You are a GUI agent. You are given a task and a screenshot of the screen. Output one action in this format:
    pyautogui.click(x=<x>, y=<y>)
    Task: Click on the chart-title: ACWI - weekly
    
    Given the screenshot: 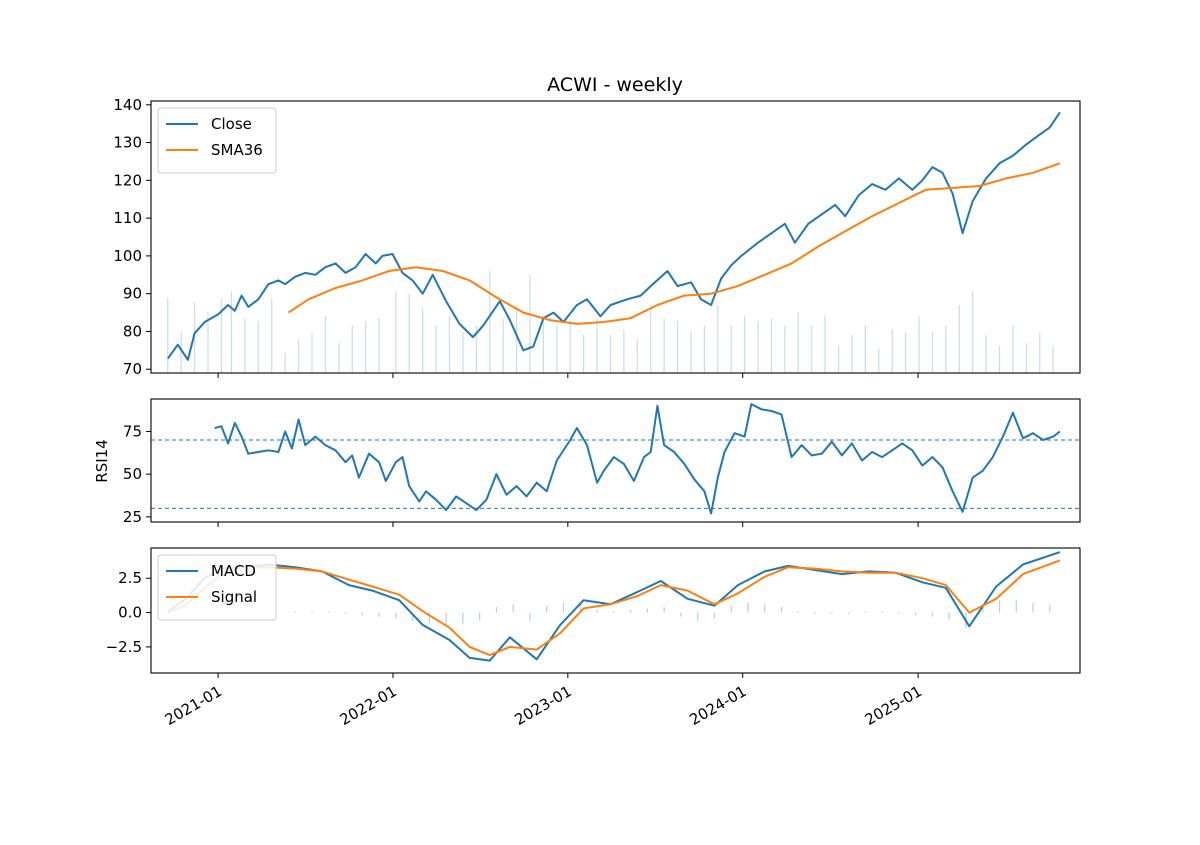 What is the action you would take?
    pyautogui.click(x=615, y=85)
    